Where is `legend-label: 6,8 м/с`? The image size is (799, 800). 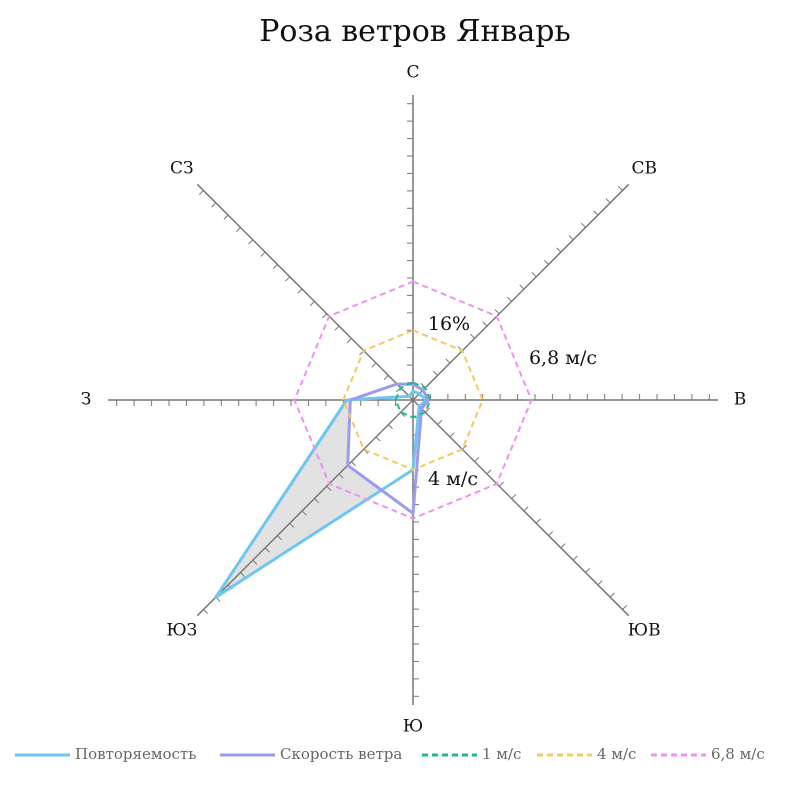
legend-label: 6,8 м/с is located at coordinates (738, 754).